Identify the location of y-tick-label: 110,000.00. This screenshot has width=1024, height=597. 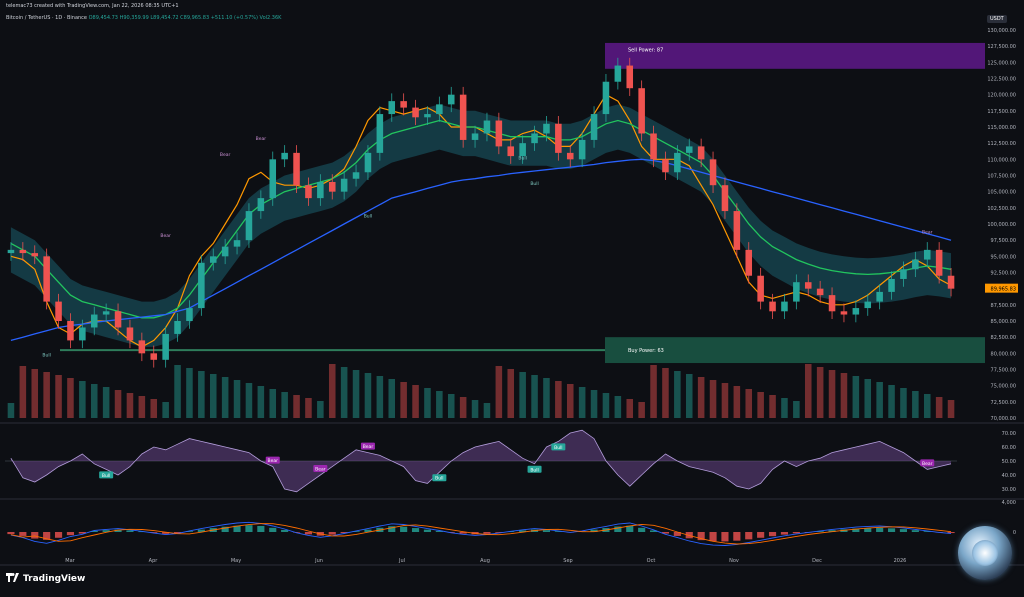
(1001, 160).